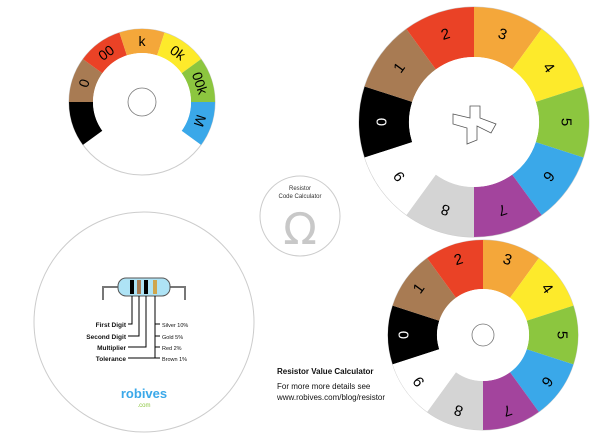 The height and width of the screenshot is (444, 600). Describe the element at coordinates (474, 125) in the screenshot. I see `y-cutout-icon` at that location.